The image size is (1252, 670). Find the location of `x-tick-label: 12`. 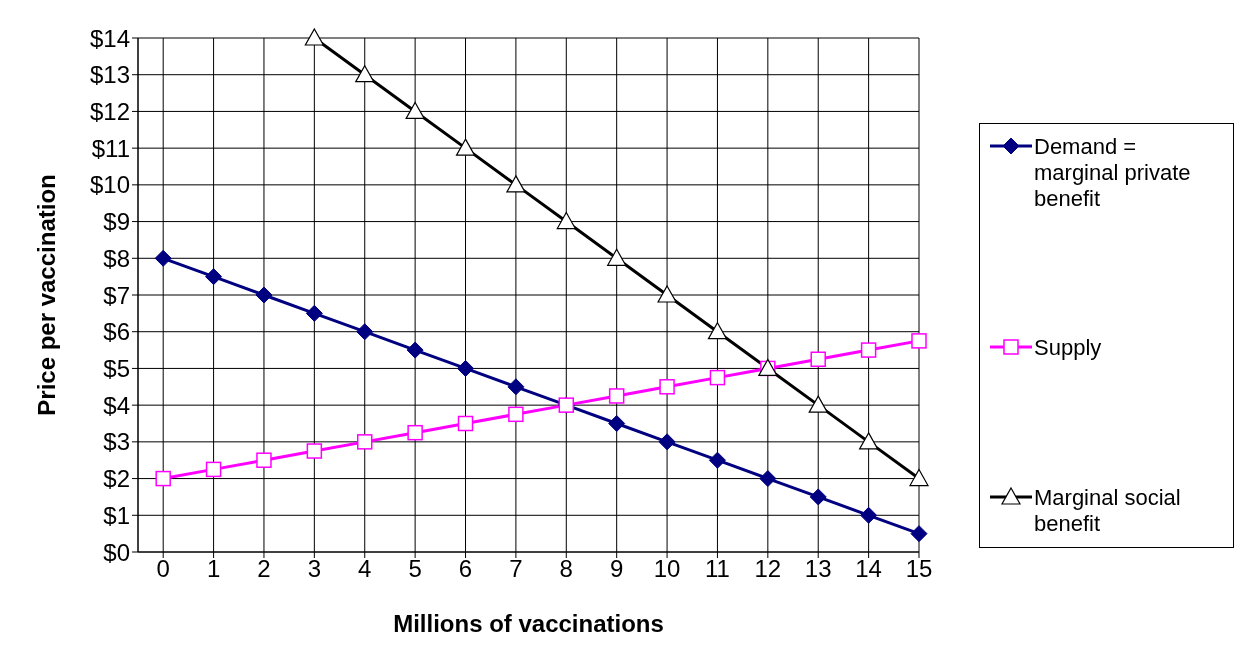

x-tick-label: 12 is located at coordinates (768, 569).